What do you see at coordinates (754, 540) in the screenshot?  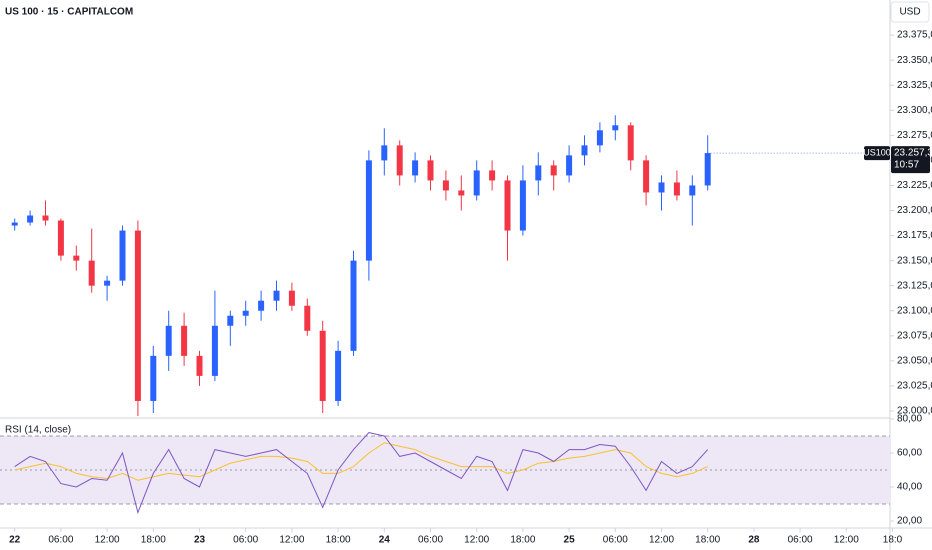 I see `x-tick-label: 28` at bounding box center [754, 540].